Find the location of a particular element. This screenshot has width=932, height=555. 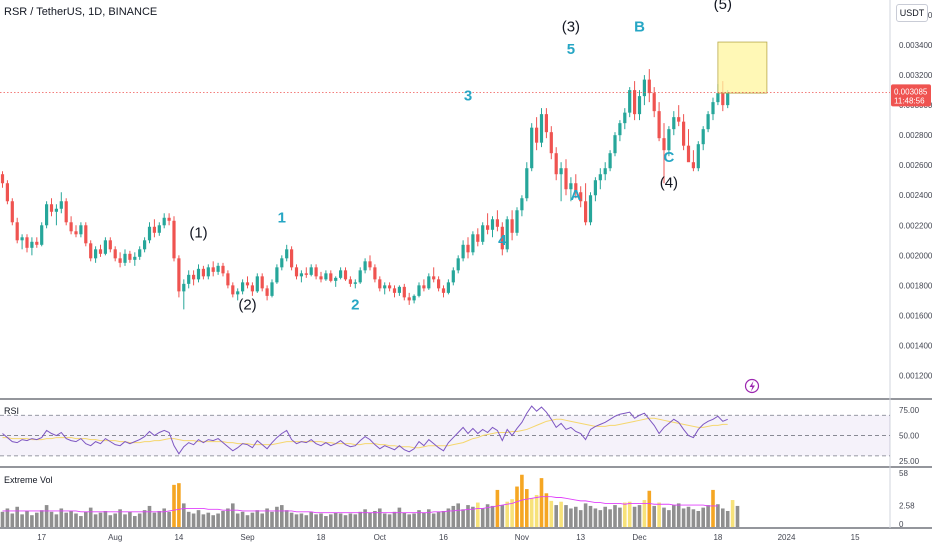

volume-ma-line is located at coordinates (360, 505).